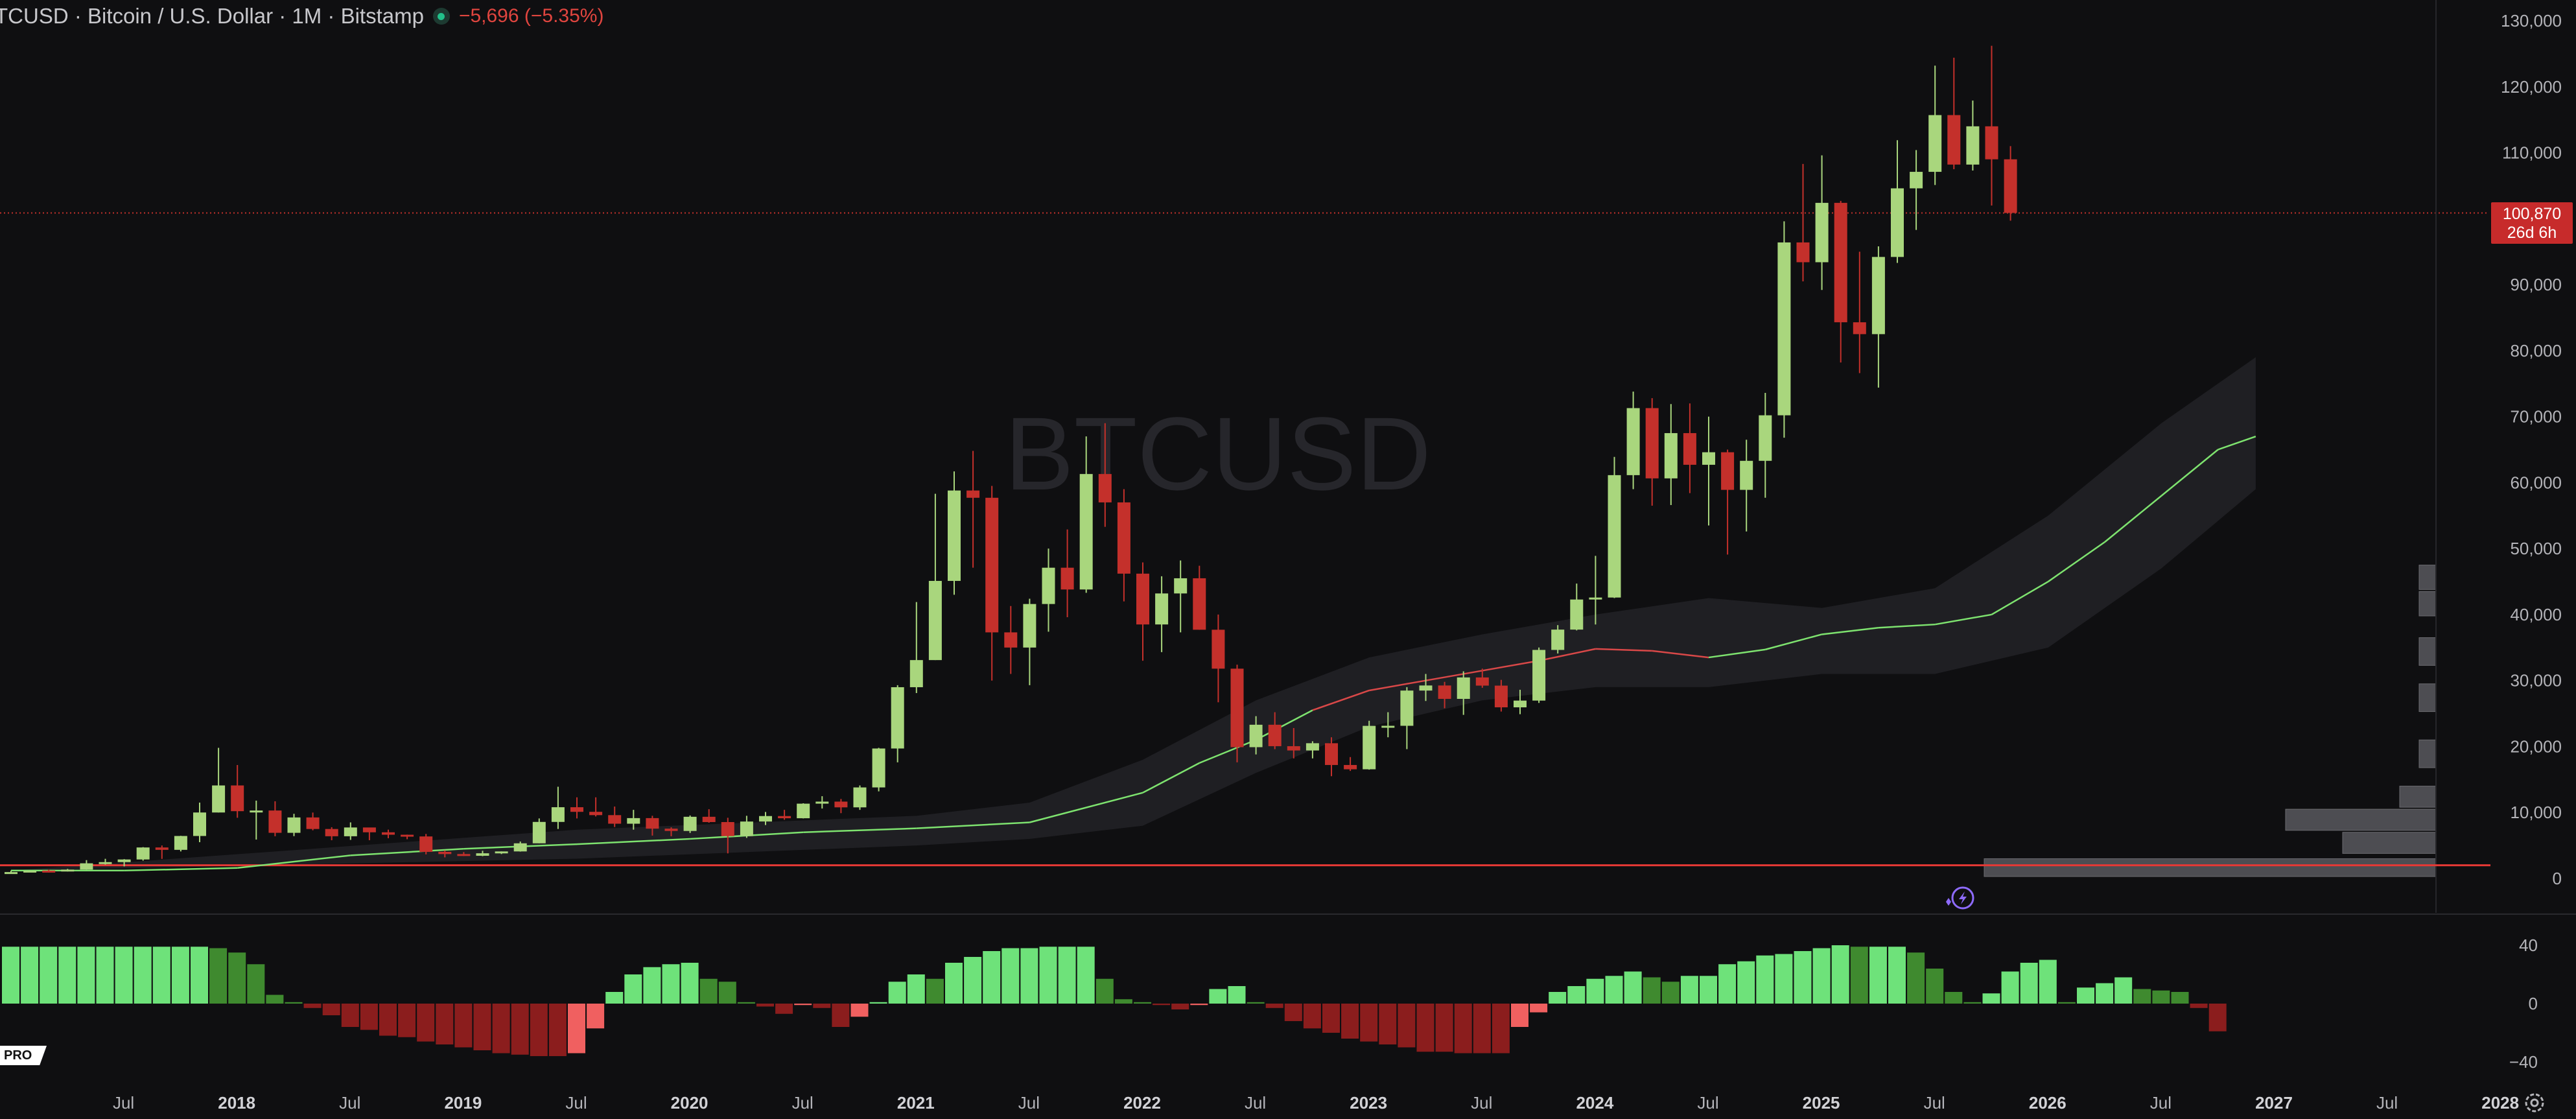  I want to click on current-price-badge: 100,870 26d 6h, so click(2532, 223).